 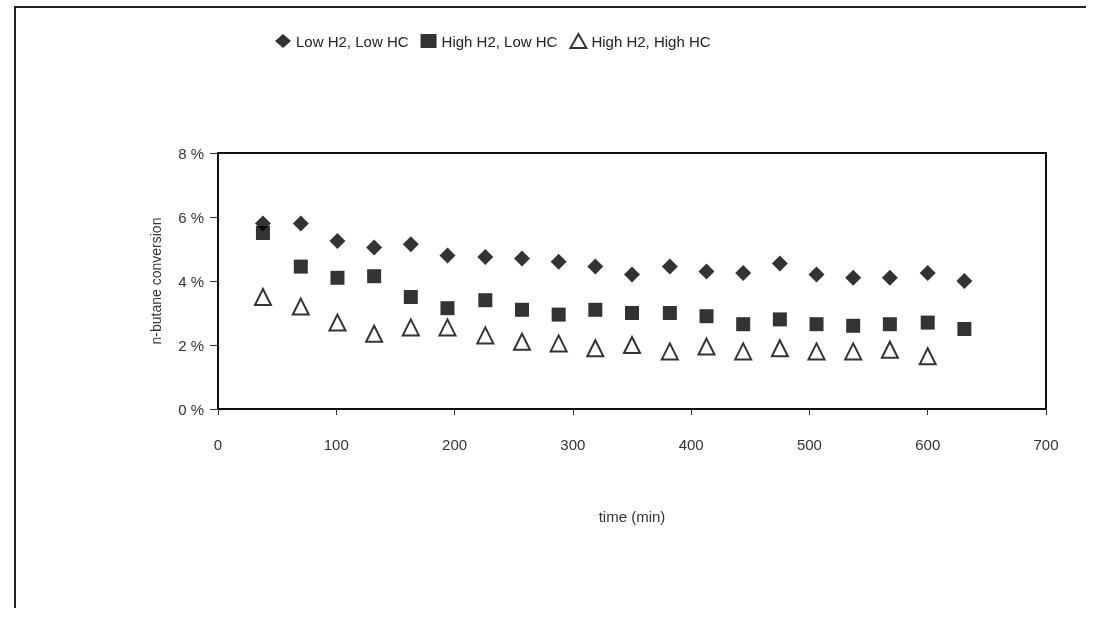 What do you see at coordinates (191, 217) in the screenshot?
I see `y-tick-label: 6 %` at bounding box center [191, 217].